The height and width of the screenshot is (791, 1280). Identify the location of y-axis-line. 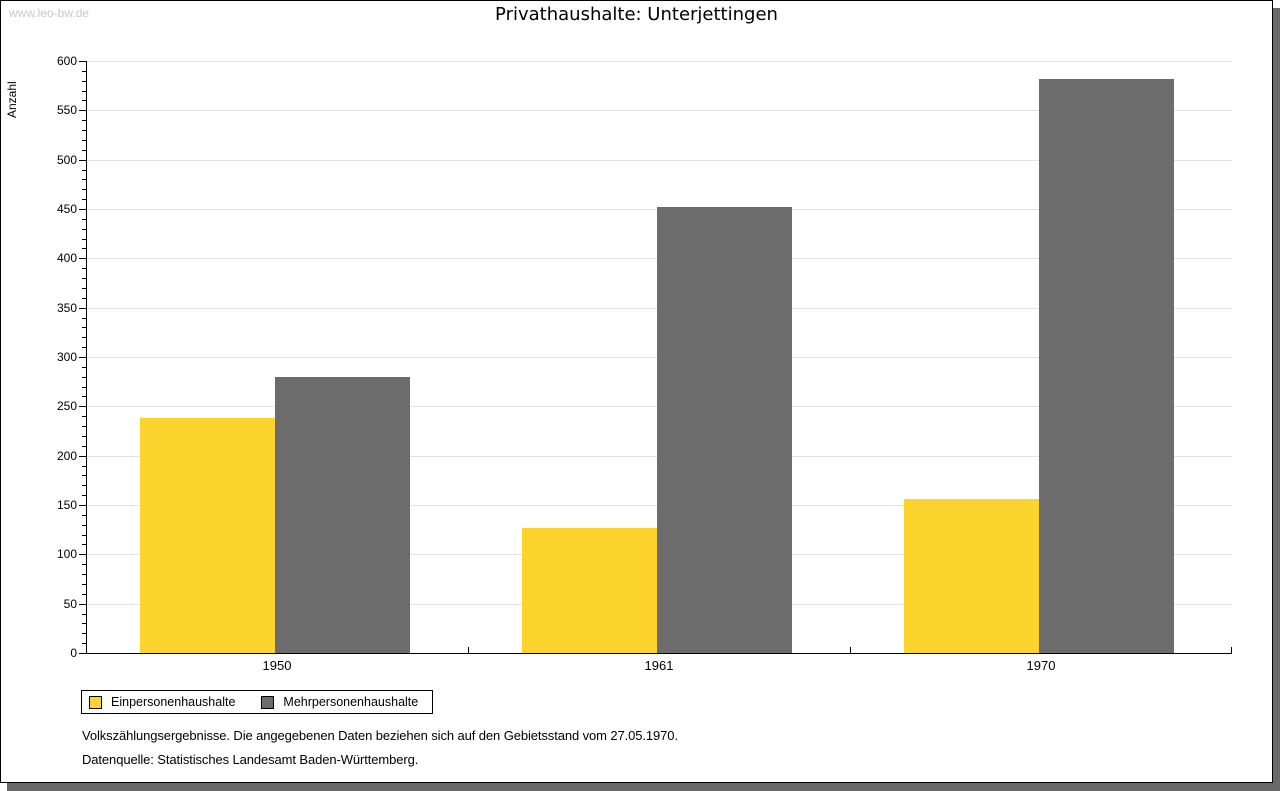
(86, 357).